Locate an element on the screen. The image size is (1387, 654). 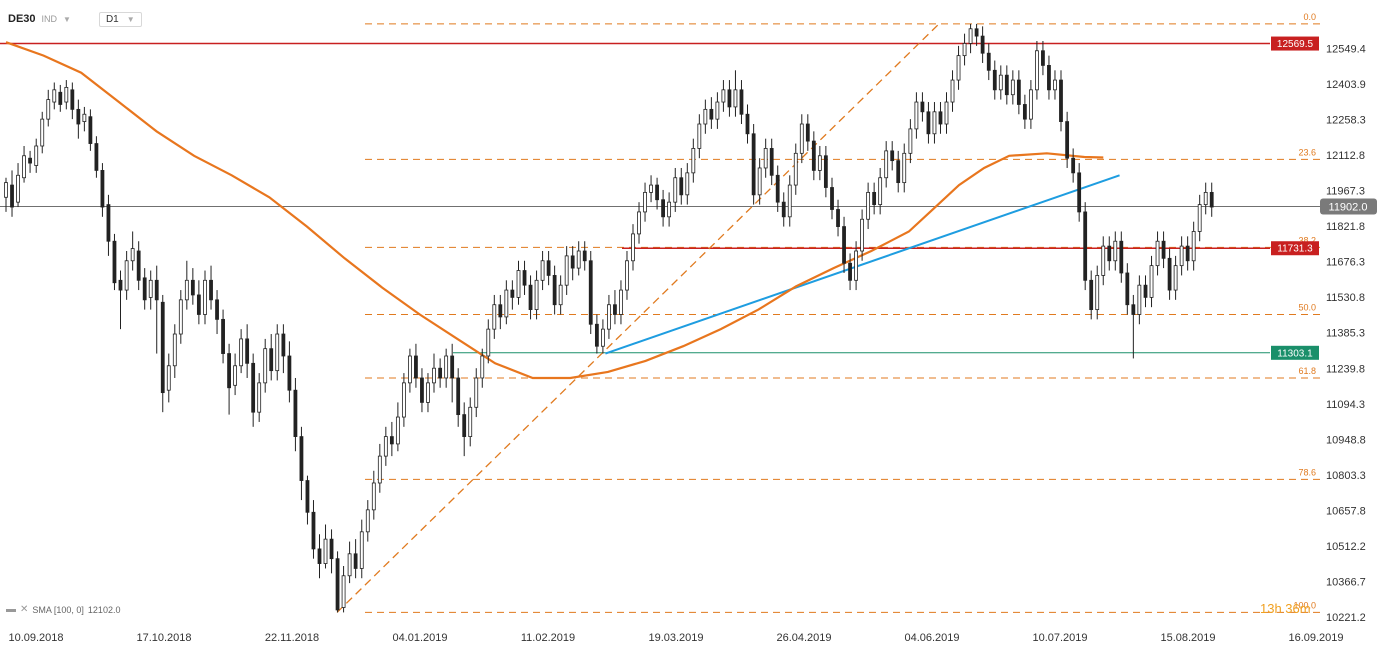
x-tick-label: 10.07.2019 is located at coordinates (1059, 638).